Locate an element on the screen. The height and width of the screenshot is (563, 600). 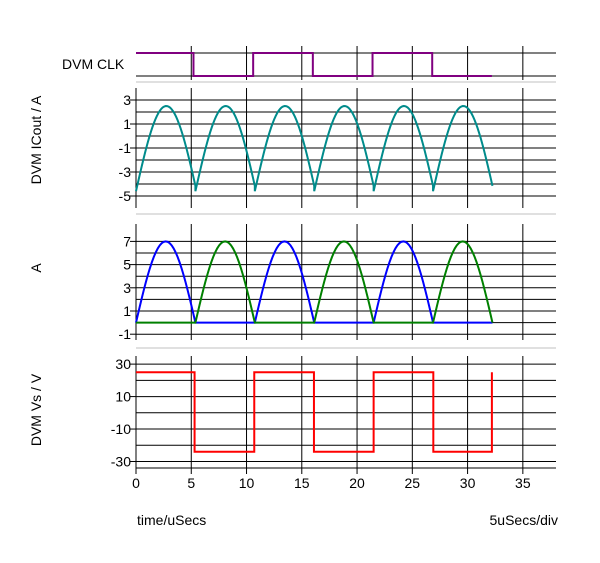
xtick-label-1: 5 is located at coordinates (191, 483).